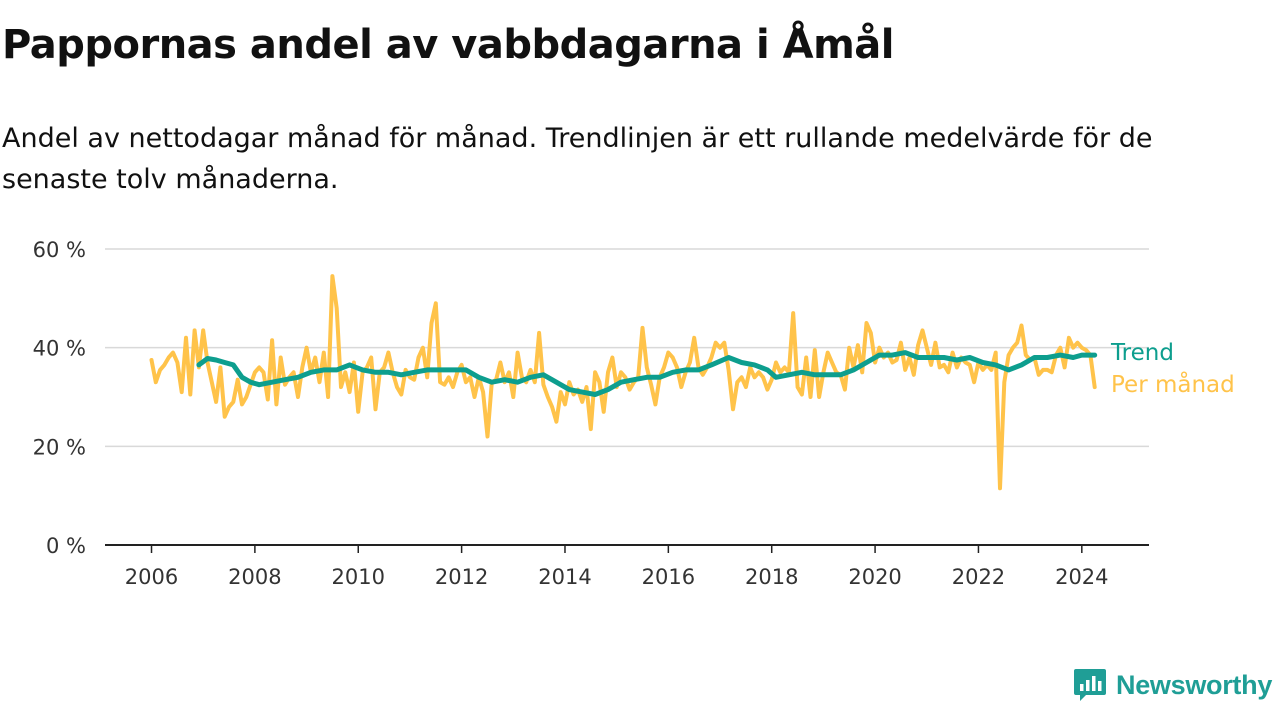  What do you see at coordinates (1142, 353) in the screenshot?
I see `trend-series-label: Trend` at bounding box center [1142, 353].